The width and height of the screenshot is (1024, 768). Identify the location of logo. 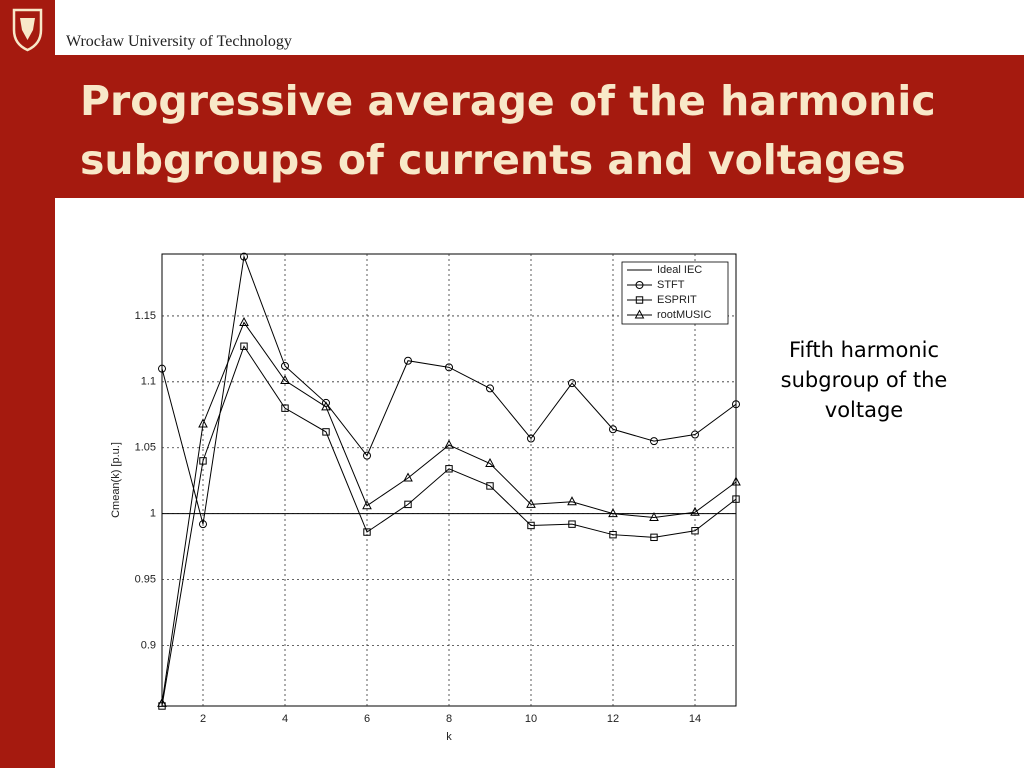
(27, 27).